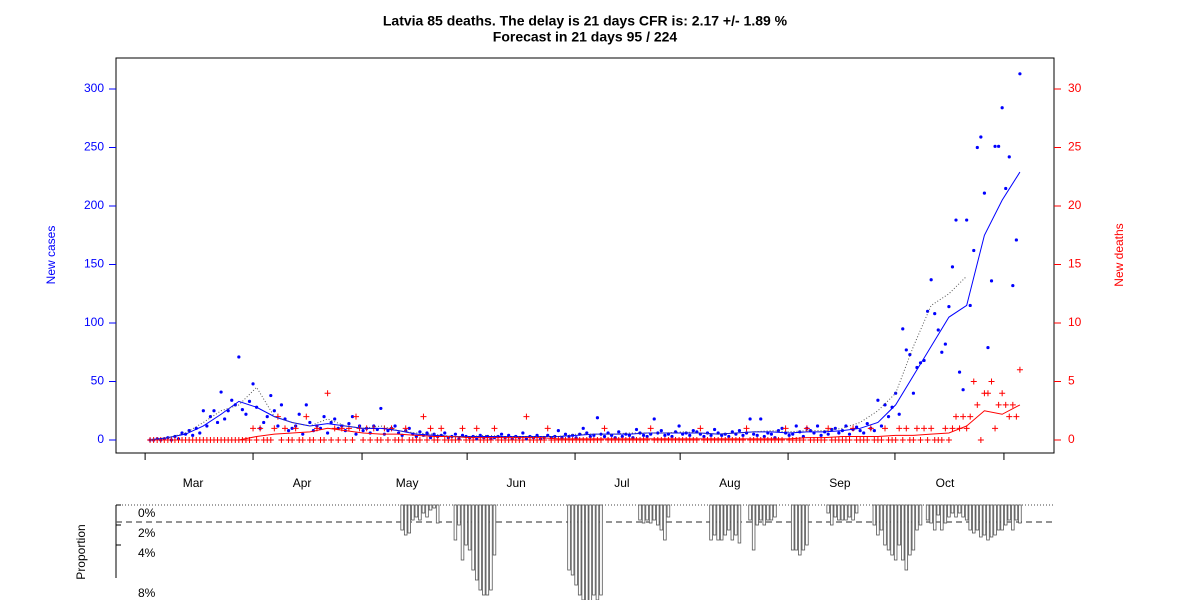  Describe the element at coordinates (81, 551) in the screenshot. I see `proportion-axis-title: Proportion` at that location.